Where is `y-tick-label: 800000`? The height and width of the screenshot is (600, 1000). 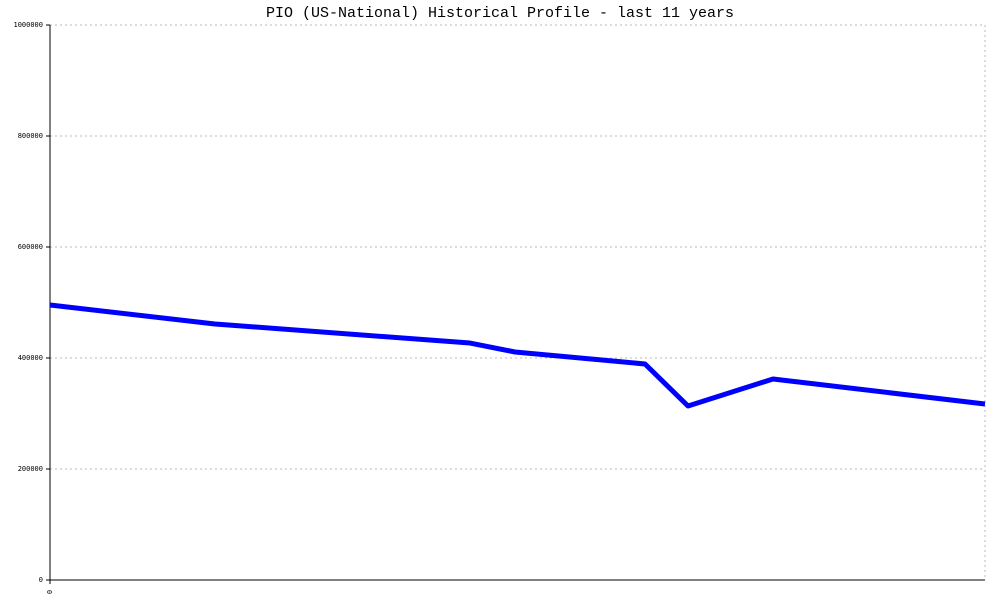
y-tick-label: 800000 is located at coordinates (30, 136).